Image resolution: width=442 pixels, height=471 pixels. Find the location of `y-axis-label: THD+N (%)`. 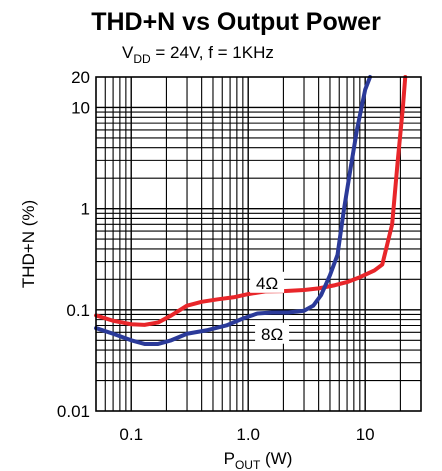

y-axis-label: THD+N (%) is located at coordinates (28, 244).